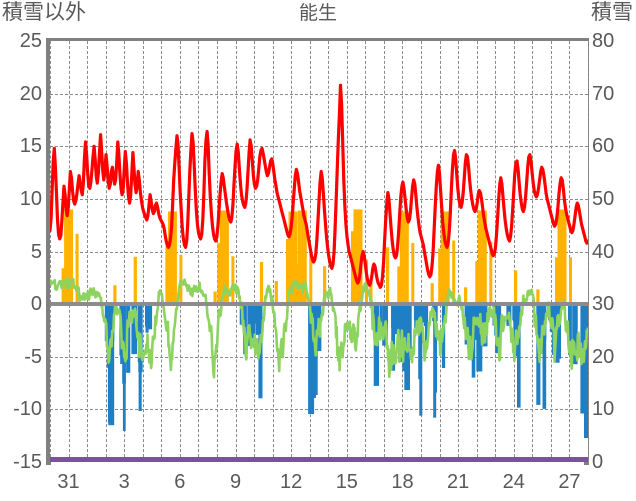  Describe the element at coordinates (180, 482) in the screenshot. I see `x-tick: 6` at that location.